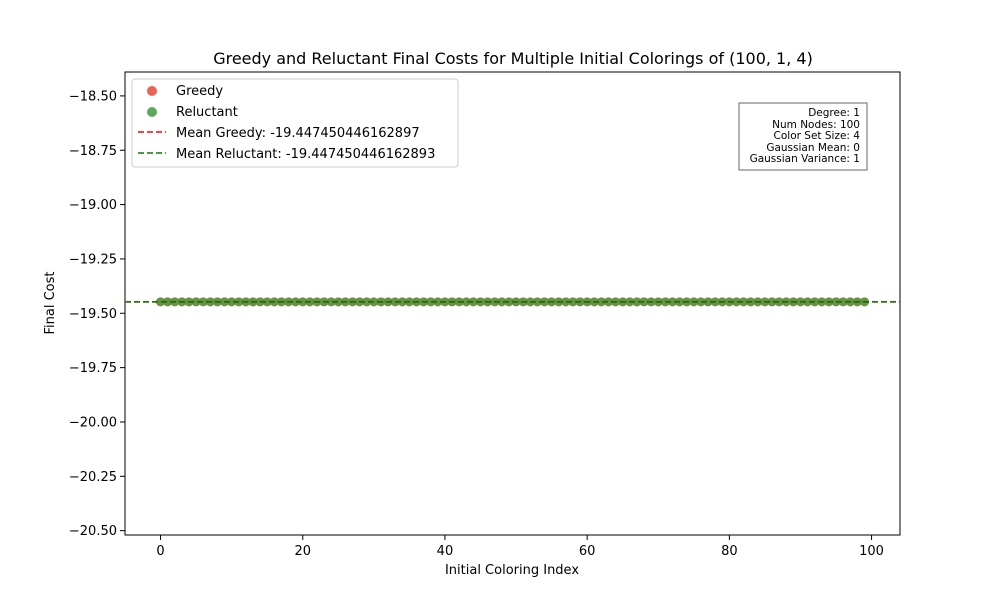  What do you see at coordinates (302, 551) in the screenshot?
I see `x-tick-label: 20` at bounding box center [302, 551].